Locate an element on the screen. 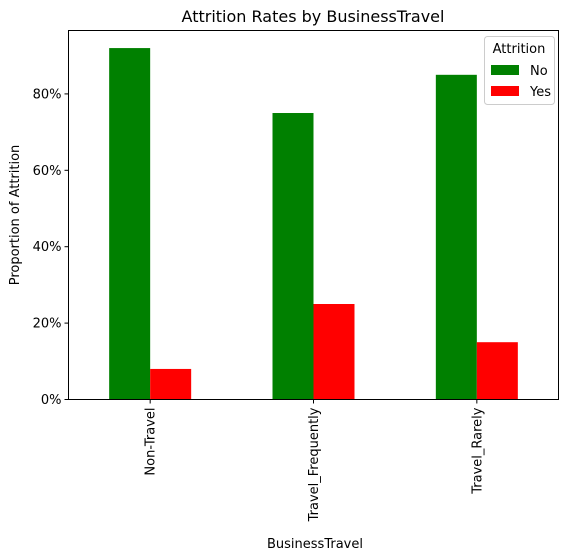 The height and width of the screenshot is (553, 569). legend-label-yes: Yes is located at coordinates (540, 92).